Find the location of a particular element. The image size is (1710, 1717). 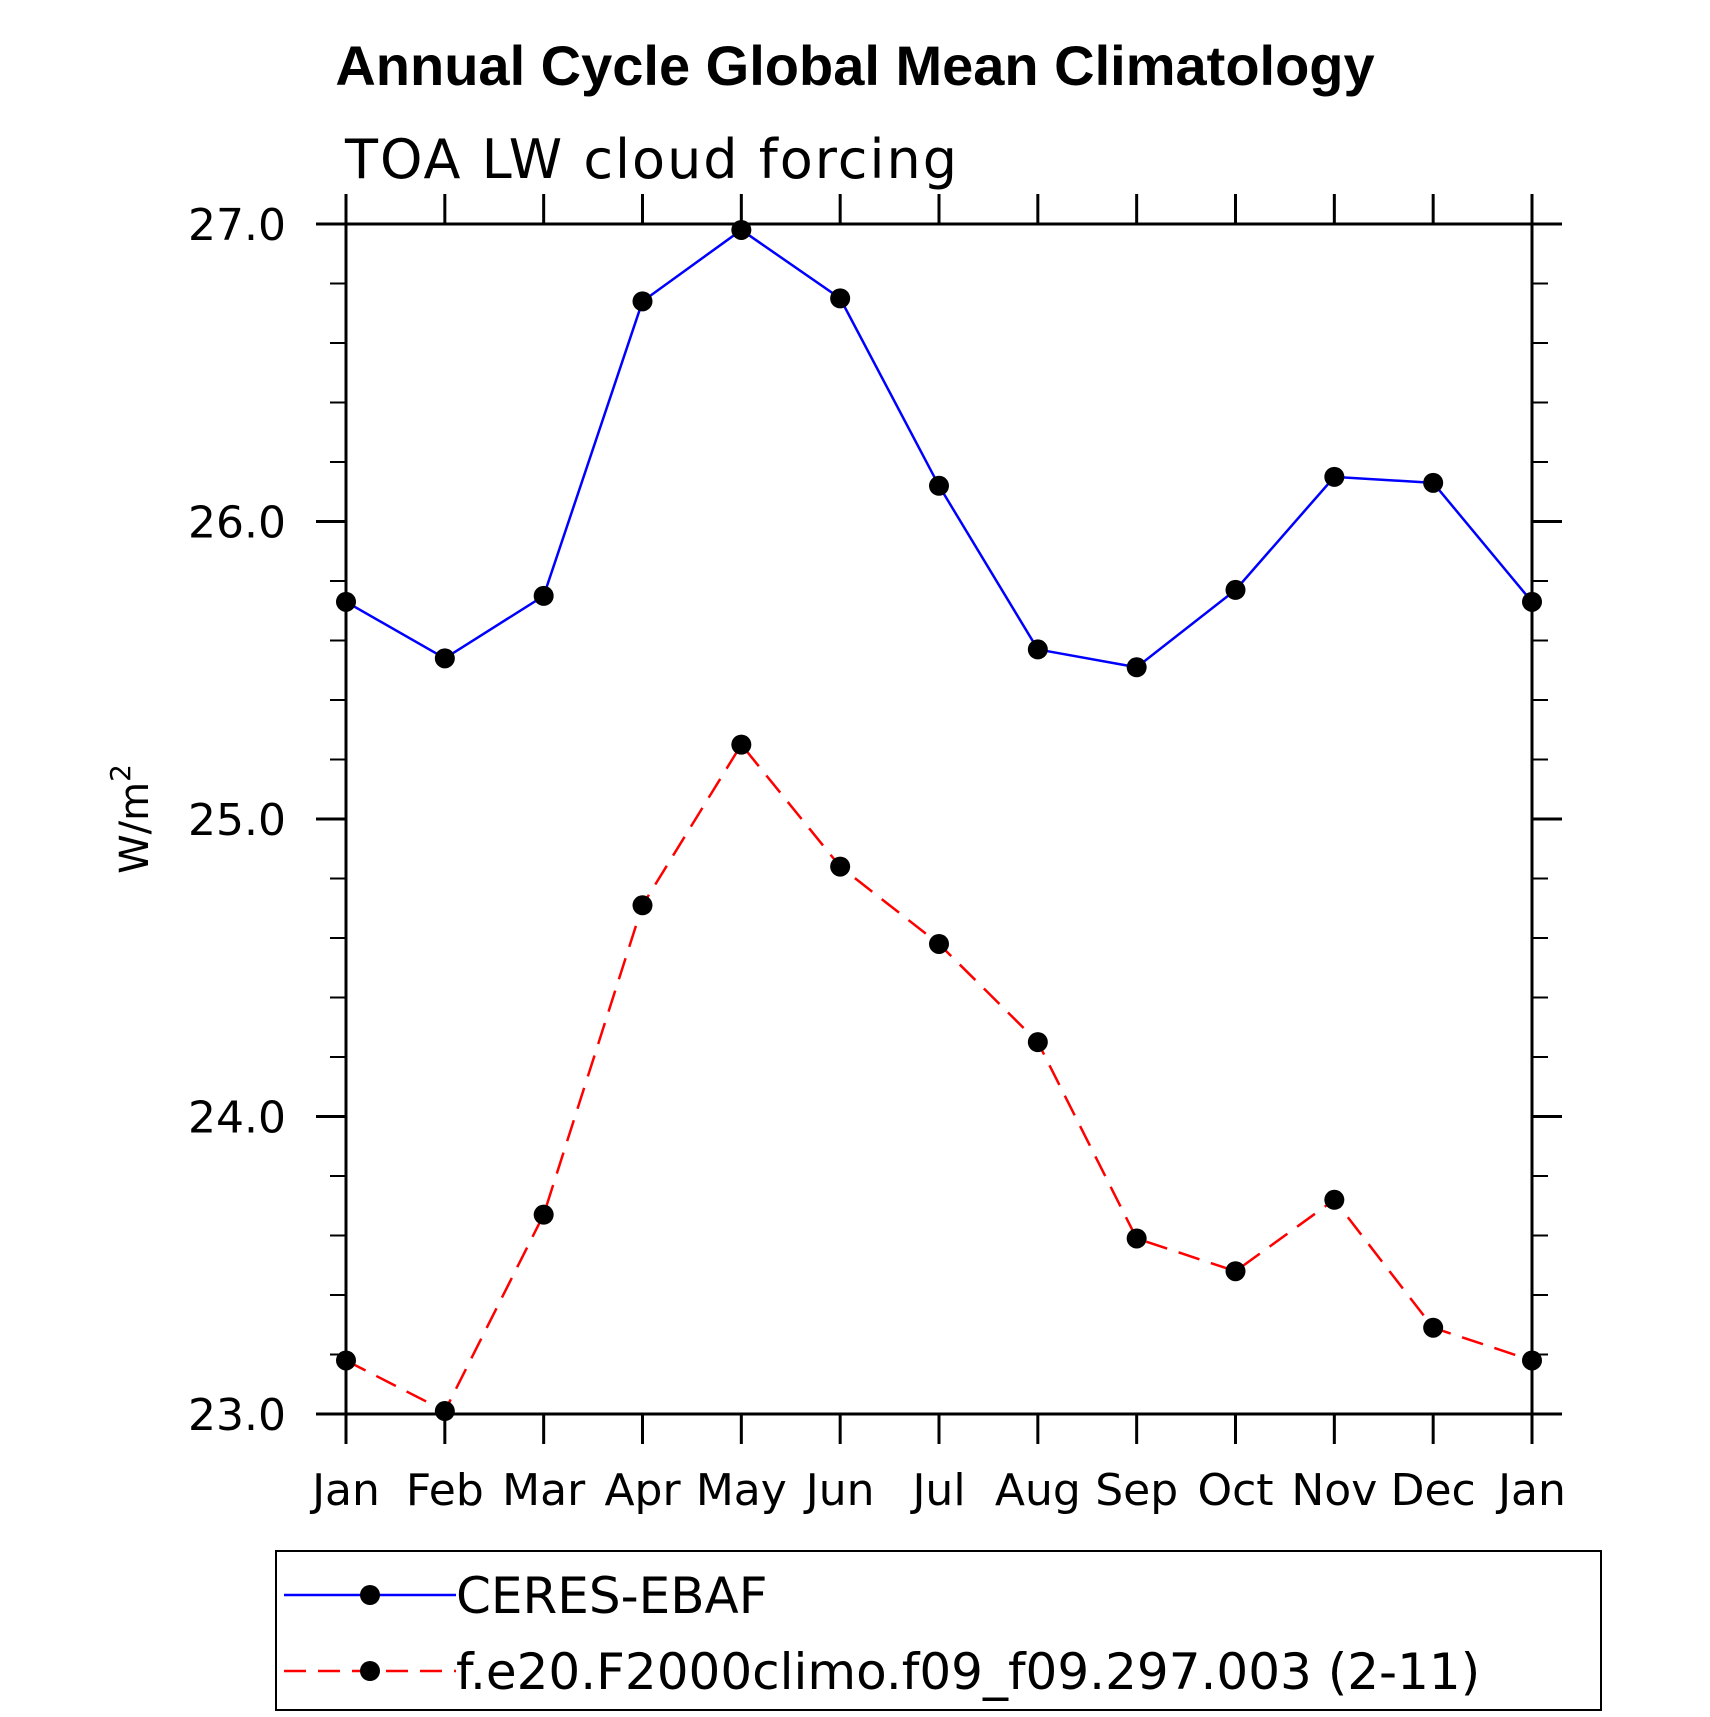

legend-label-0: CERES-EBAF is located at coordinates (611, 1596).